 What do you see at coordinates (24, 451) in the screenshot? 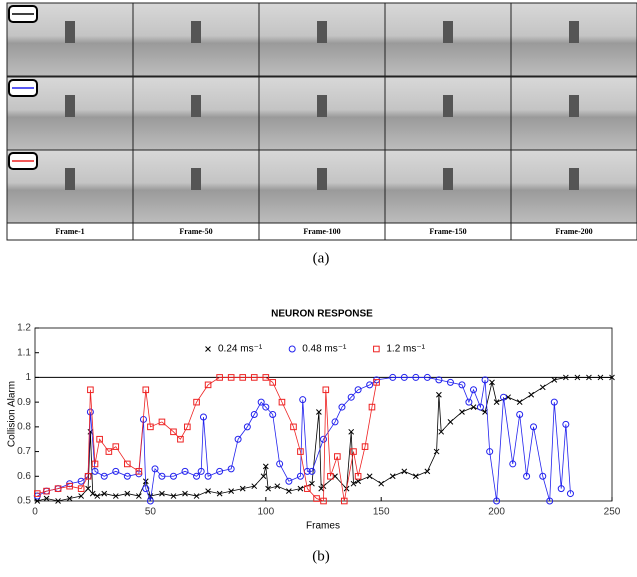
I see `y-tick-label: 0.7` at bounding box center [24, 451].